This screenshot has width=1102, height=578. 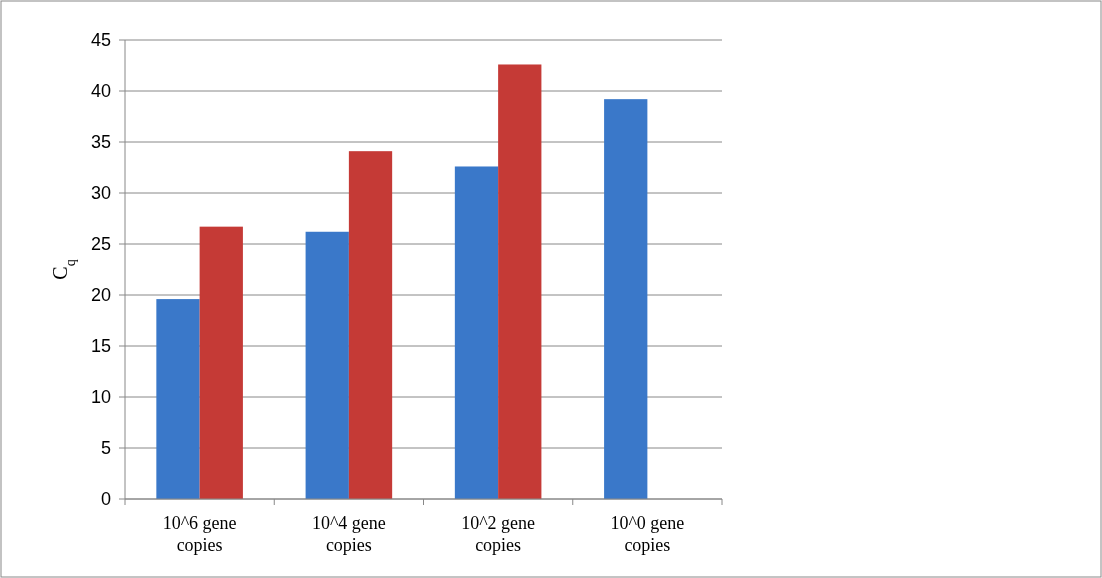 I want to click on y-tick-label: 0, so click(x=105, y=499).